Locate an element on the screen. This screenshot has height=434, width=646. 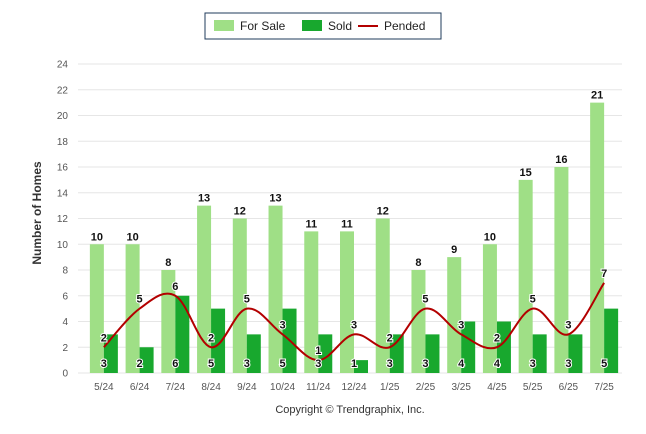
for-sale-value-label: 21 is located at coordinates (597, 96).